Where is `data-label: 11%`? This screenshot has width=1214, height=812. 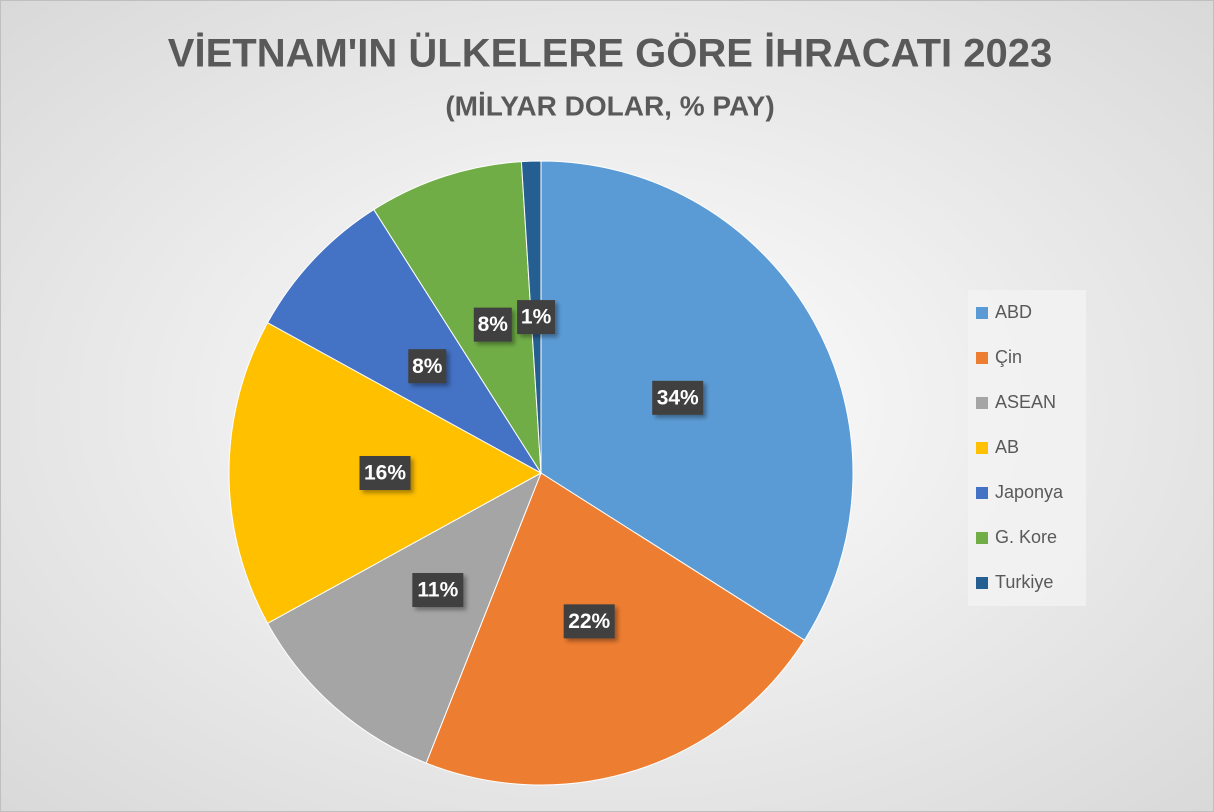 data-label: 11% is located at coordinates (437, 590).